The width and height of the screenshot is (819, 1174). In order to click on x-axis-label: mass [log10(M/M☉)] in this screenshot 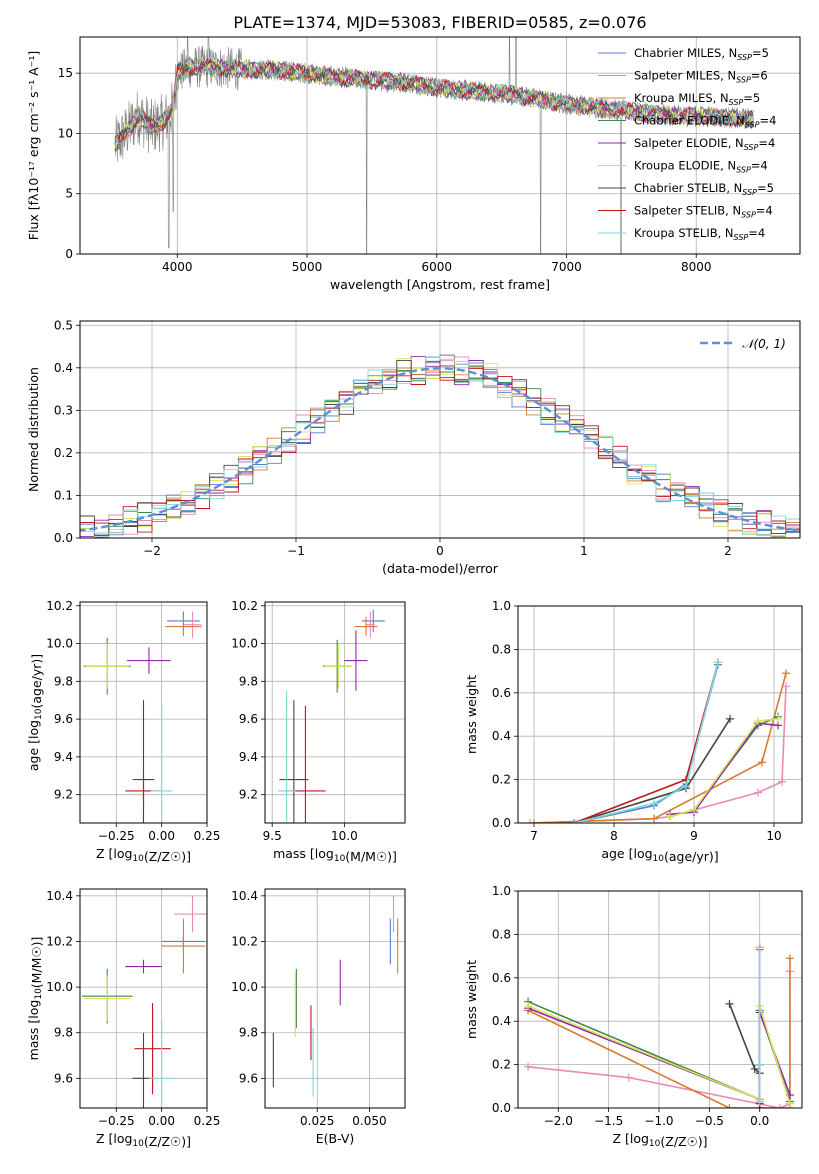, I will do `click(335, 855)`.